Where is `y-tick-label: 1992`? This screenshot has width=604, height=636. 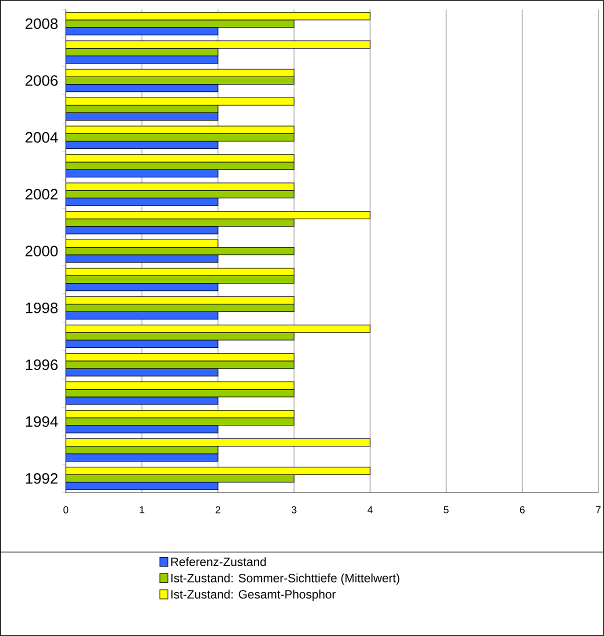 y-tick-label: 1992 is located at coordinates (42, 478).